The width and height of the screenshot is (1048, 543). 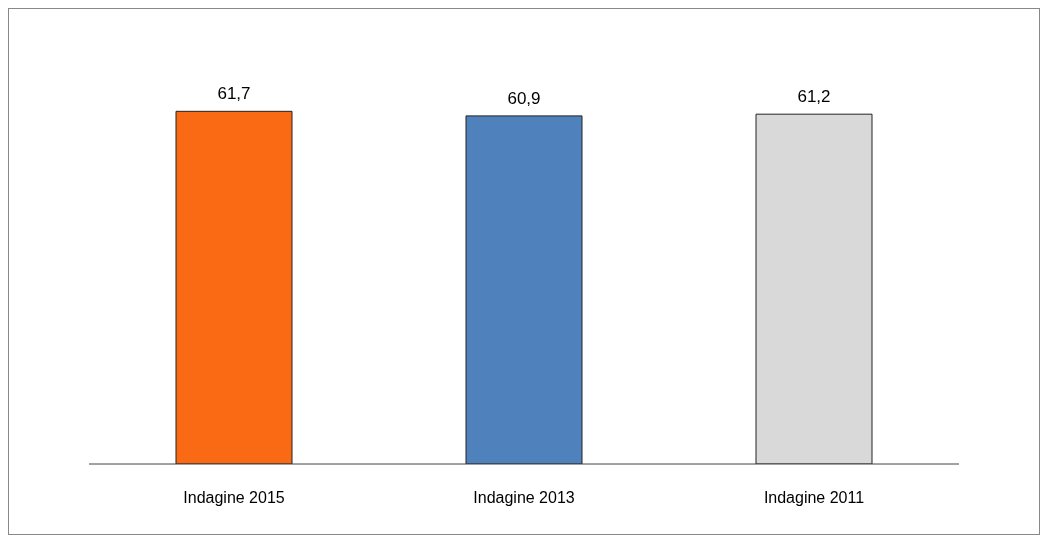 I want to click on data-label: 60,9, so click(x=524, y=98).